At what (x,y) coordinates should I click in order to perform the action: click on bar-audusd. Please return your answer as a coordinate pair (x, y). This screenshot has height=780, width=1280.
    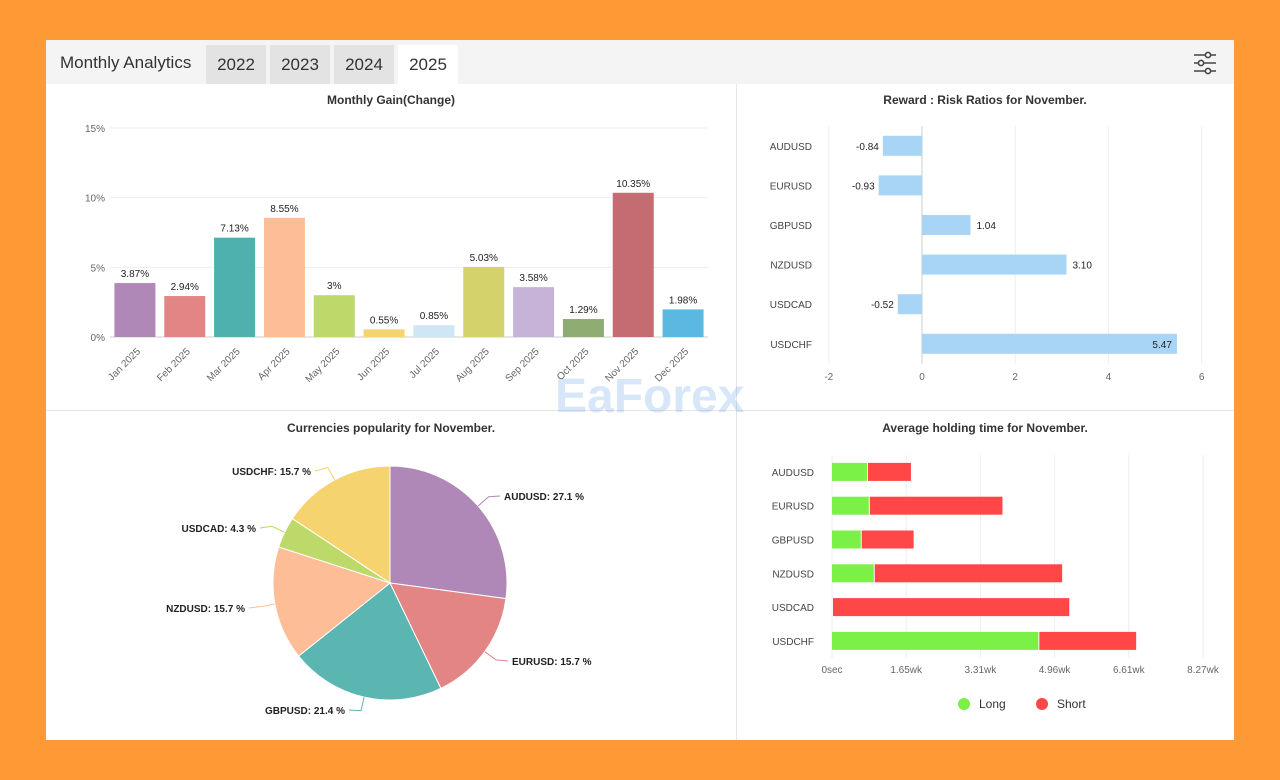
    Looking at the image, I should click on (902, 145).